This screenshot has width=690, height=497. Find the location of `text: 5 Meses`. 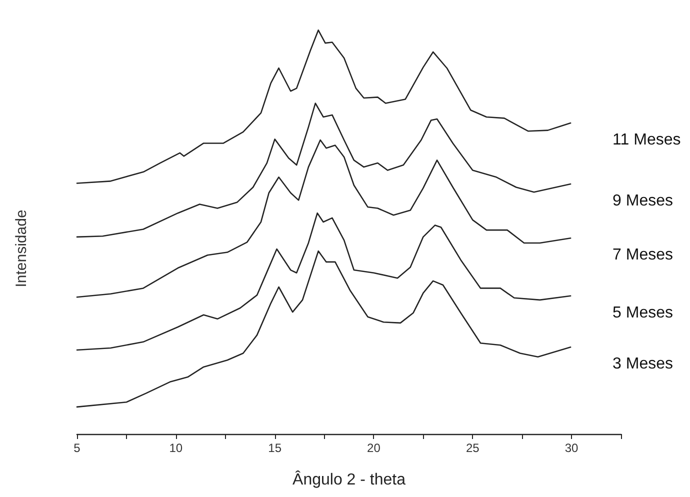

text: 5 Meses is located at coordinates (643, 313).